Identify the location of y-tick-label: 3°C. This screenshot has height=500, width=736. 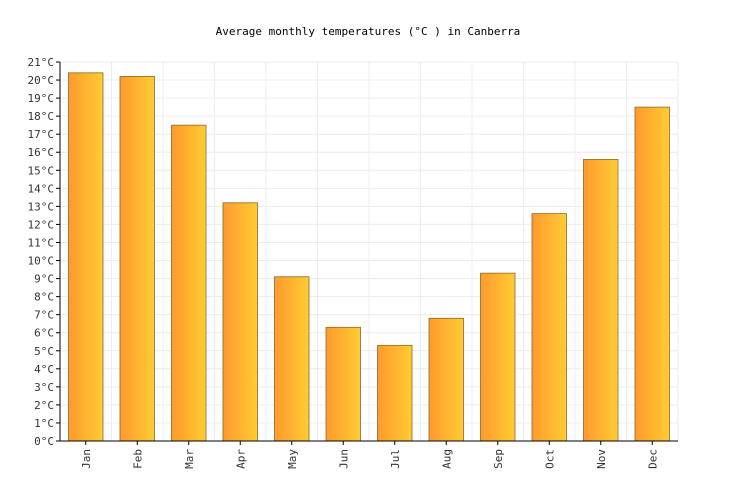
(44, 387).